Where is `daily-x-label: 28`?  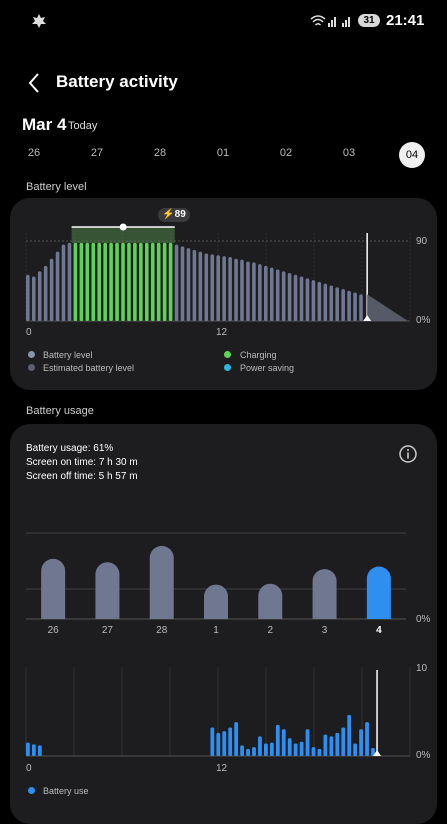 daily-x-label: 28 is located at coordinates (162, 630).